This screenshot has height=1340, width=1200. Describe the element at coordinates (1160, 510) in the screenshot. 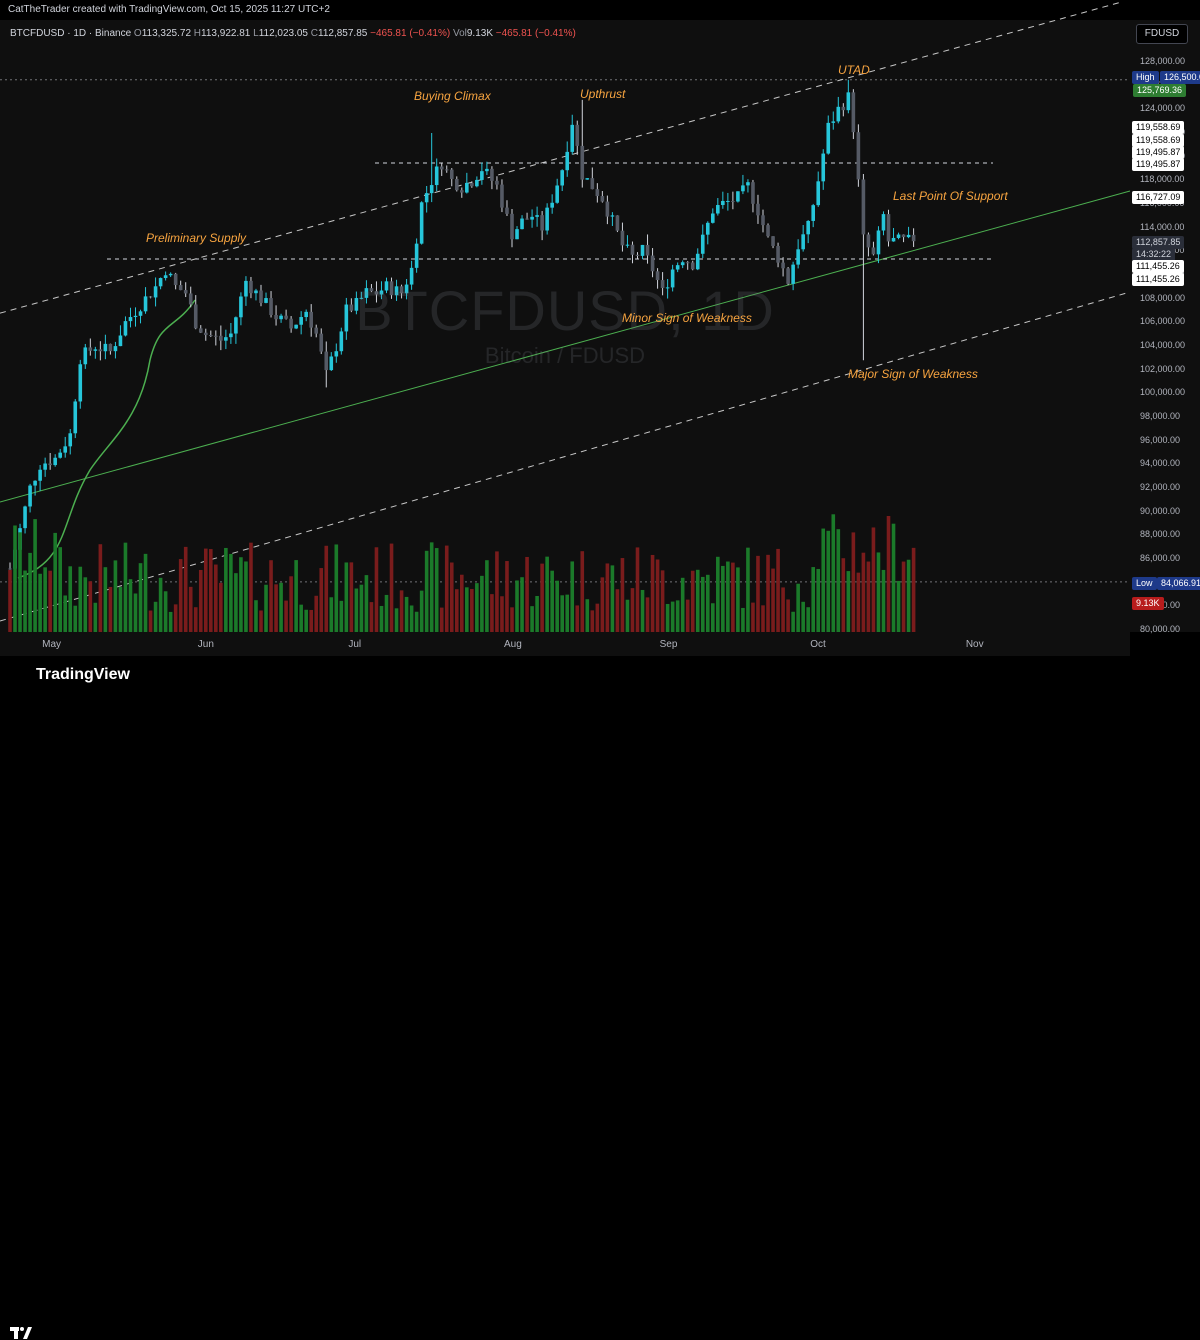

I see `price-tick-label: 90,000.00` at that location.